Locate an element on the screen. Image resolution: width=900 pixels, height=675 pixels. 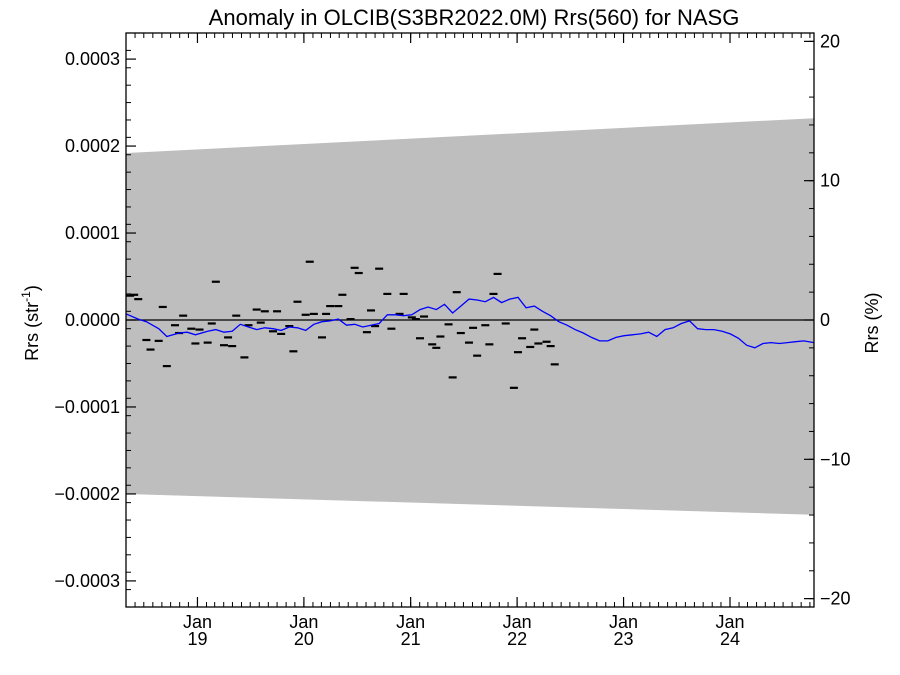
y-axis-label-close: ) is located at coordinates (32, 288).